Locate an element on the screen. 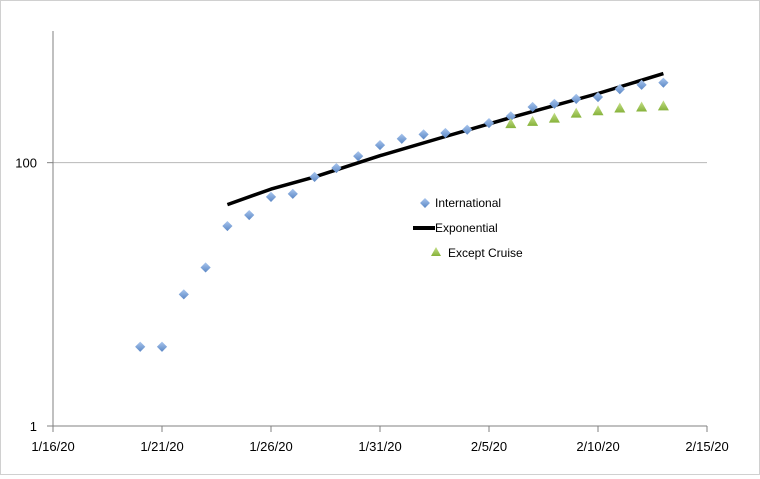  legend-item-exponential: Exponential is located at coordinates (455, 228).